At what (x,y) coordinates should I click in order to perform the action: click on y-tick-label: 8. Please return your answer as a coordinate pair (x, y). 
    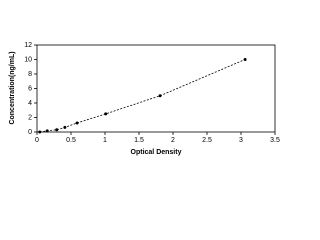
    Looking at the image, I should click on (30, 74).